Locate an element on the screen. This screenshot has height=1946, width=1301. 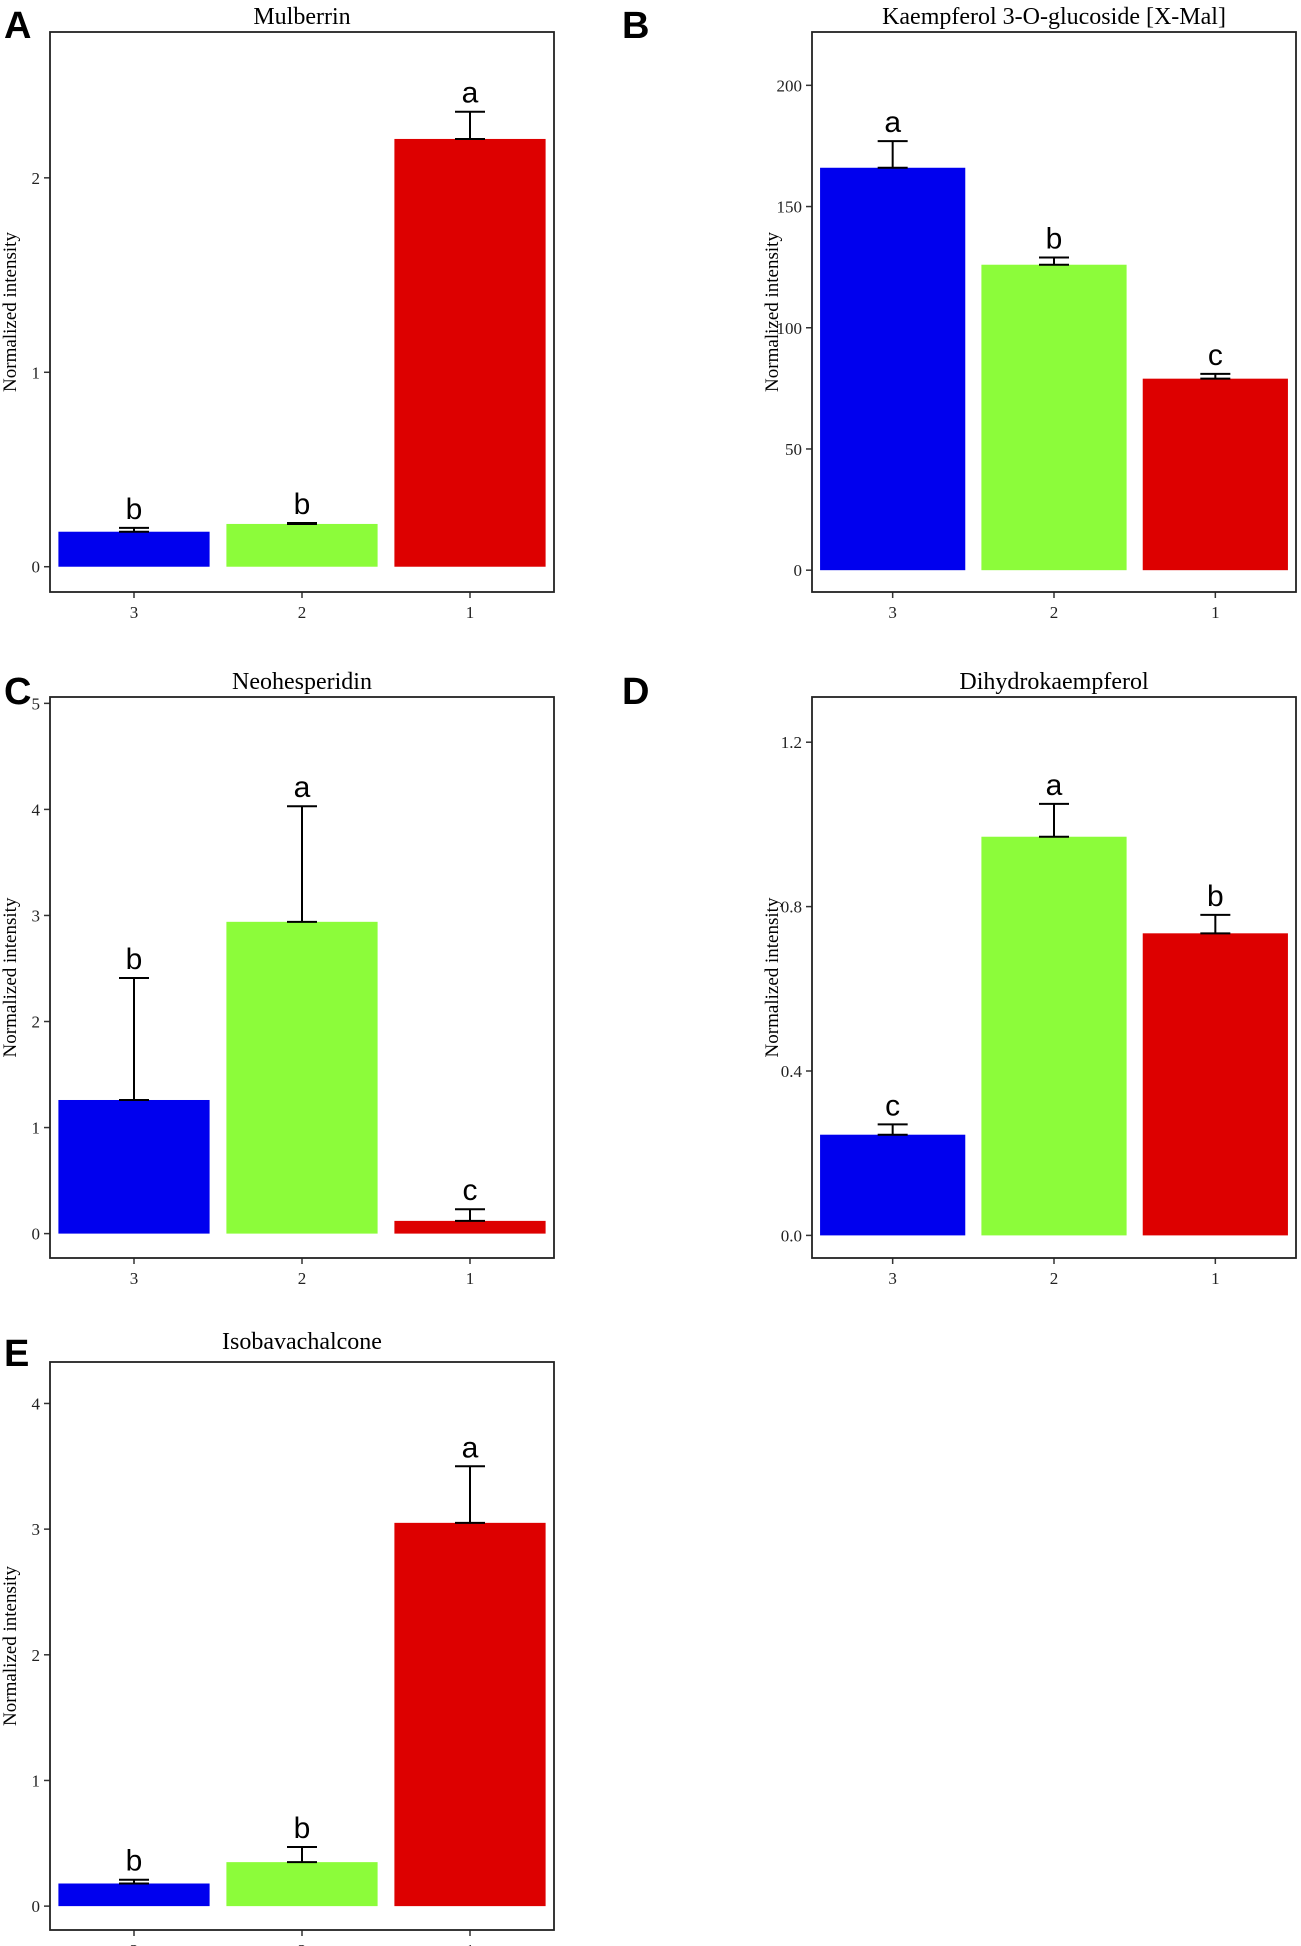
y-tick-label: 0.8 is located at coordinates (791, 907).